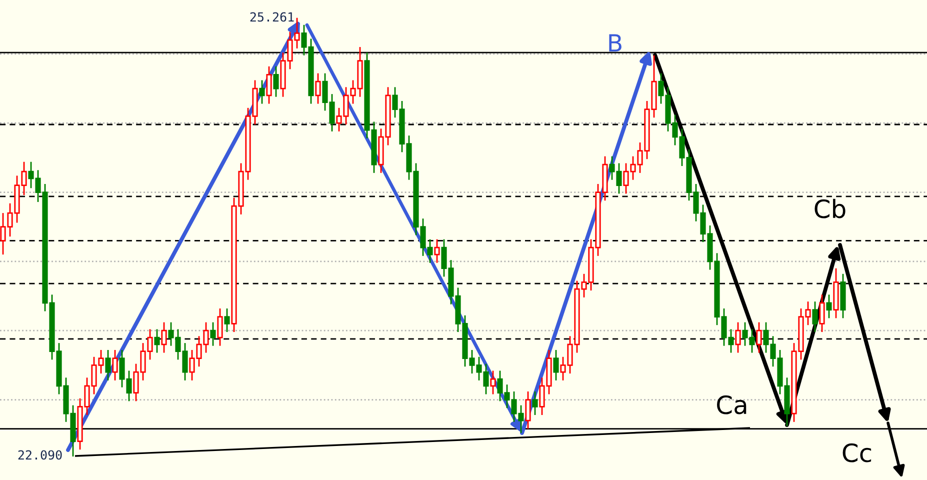  Describe the element at coordinates (731, 404) in the screenshot. I see `annotation: Ca` at that location.